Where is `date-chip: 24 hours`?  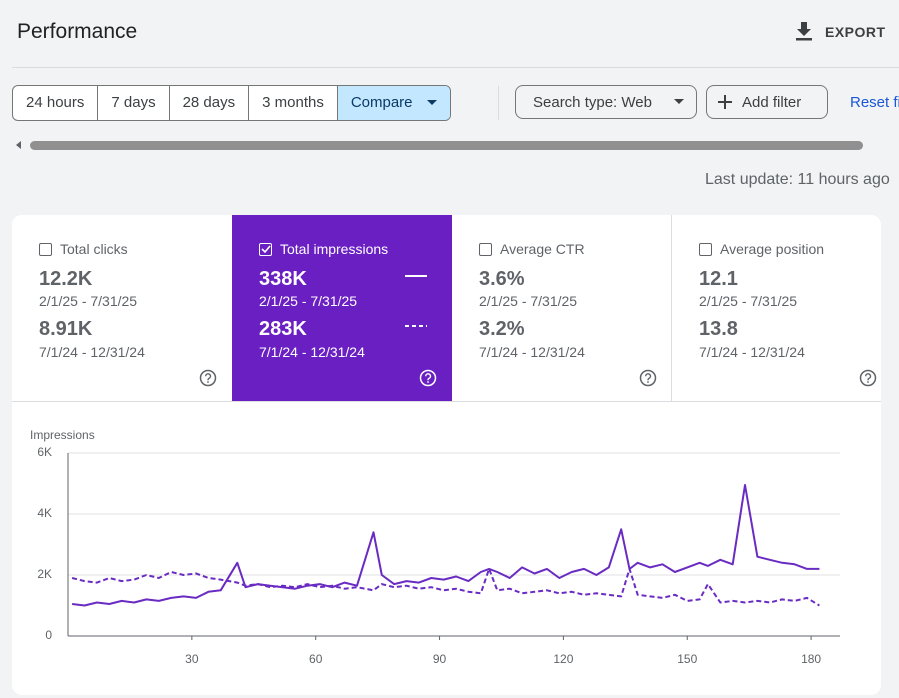 date-chip: 24 hours is located at coordinates (56, 103).